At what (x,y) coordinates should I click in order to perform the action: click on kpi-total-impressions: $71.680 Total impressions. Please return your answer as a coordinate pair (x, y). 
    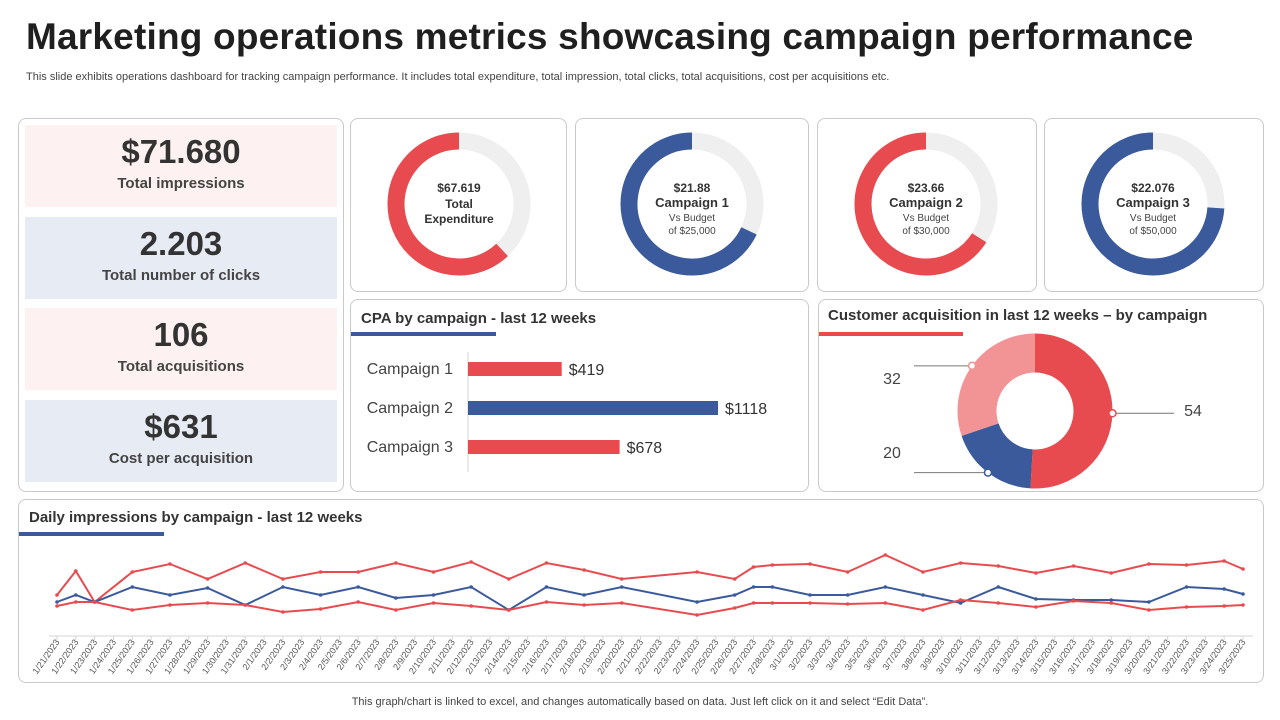
    Looking at the image, I should click on (181, 166).